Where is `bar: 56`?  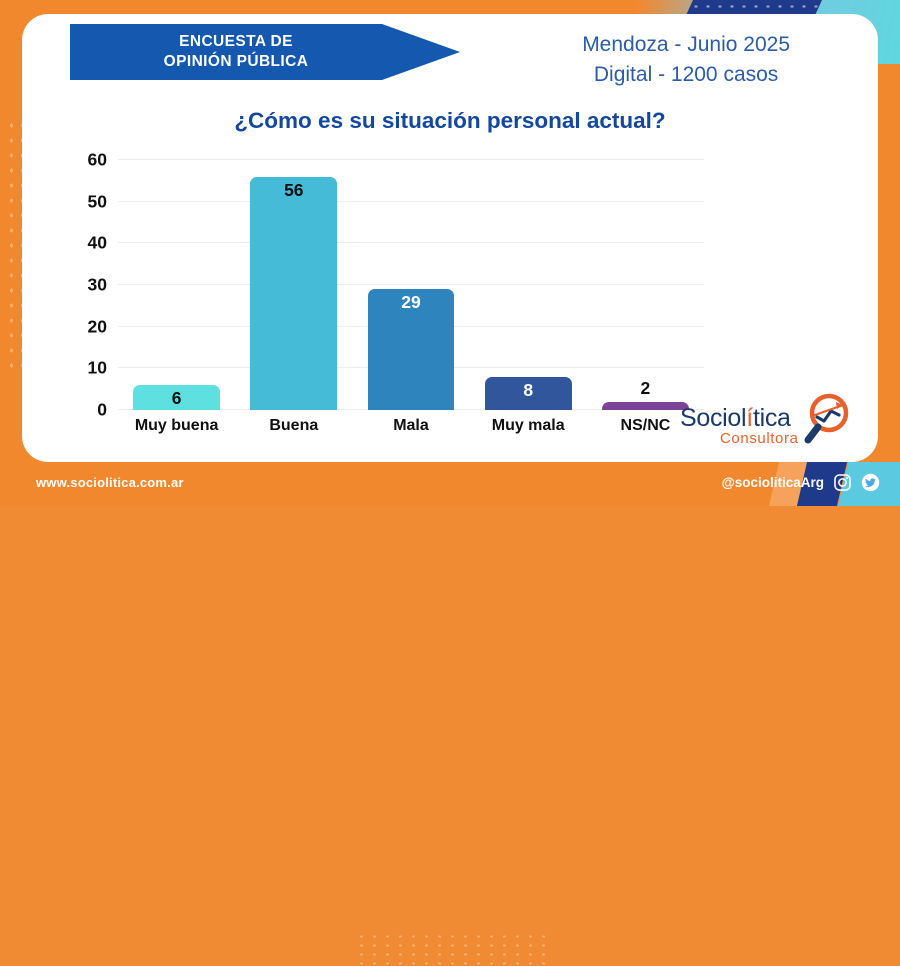
bar: 56 is located at coordinates (294, 293).